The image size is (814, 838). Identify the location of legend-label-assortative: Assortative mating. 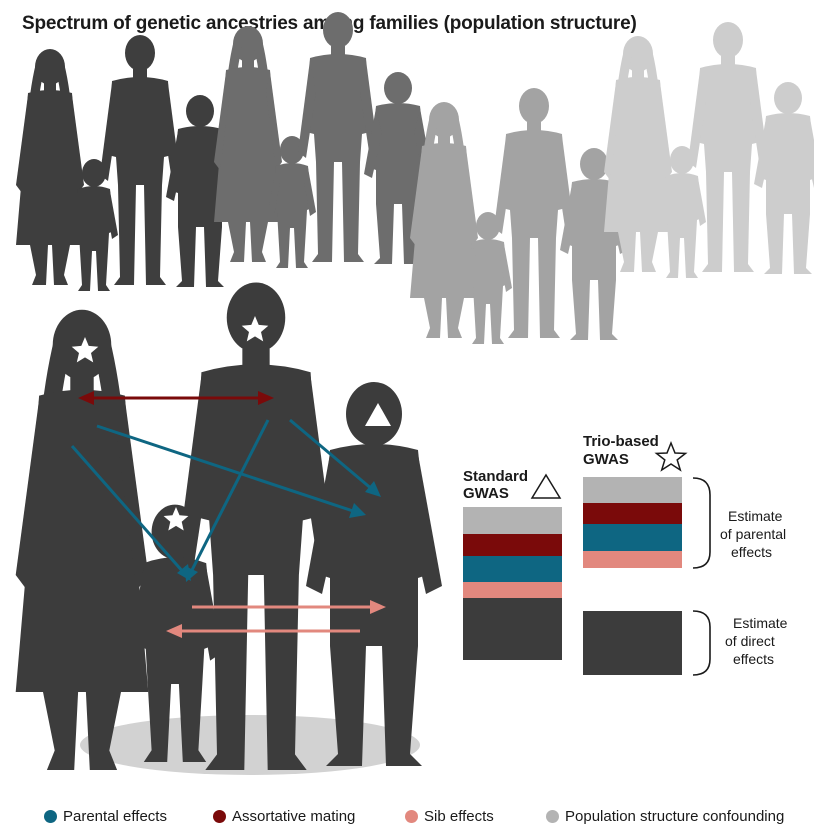
(294, 816).